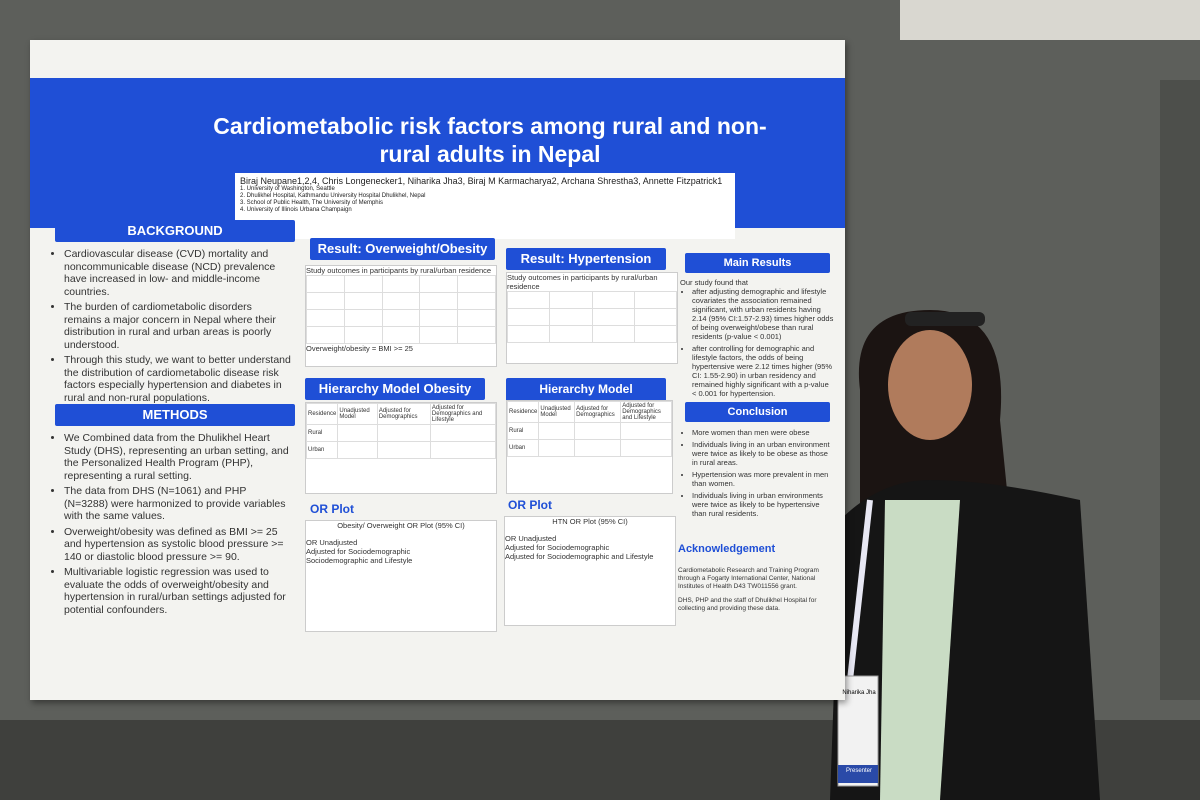  I want to click on list-item: 1. University of Washington, Seattle, so click(287, 189).